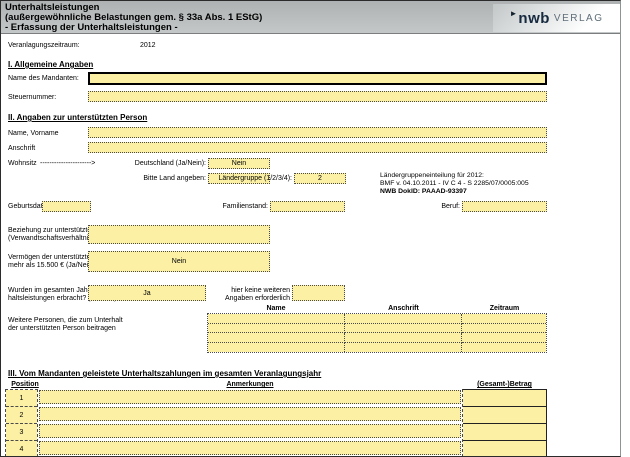 This screenshot has height=457, width=630. Describe the element at coordinates (68, 163) in the screenshot. I see `wohnsitz-arrow: ---------------------->` at that location.